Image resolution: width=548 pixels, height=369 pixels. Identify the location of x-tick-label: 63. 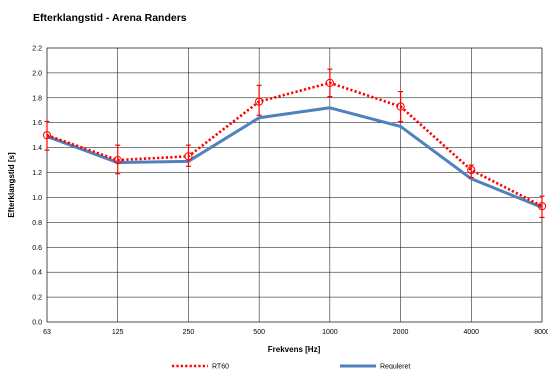
(47, 332).